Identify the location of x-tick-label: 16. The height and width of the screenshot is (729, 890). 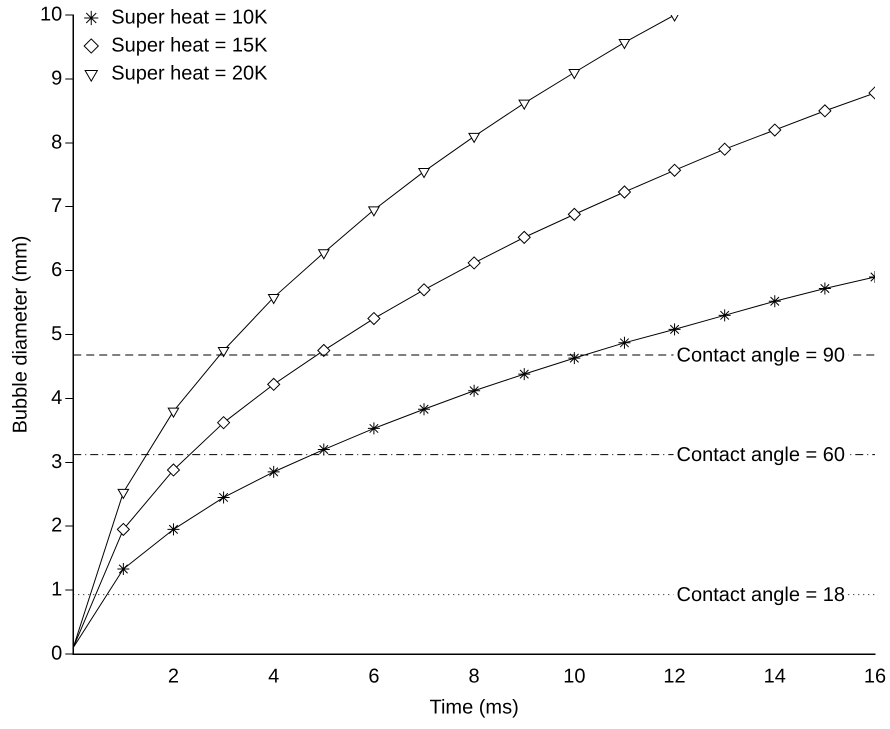
(875, 677).